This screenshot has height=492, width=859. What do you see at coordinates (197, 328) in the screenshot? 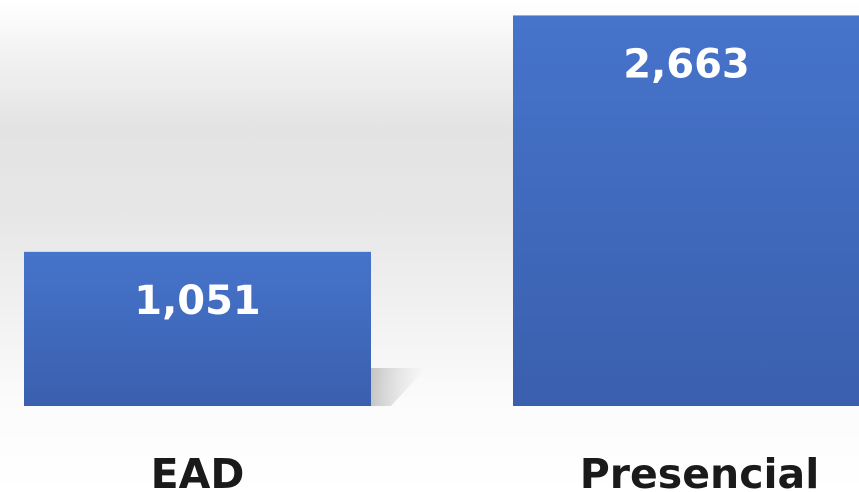
I see `bar-ead` at bounding box center [197, 328].